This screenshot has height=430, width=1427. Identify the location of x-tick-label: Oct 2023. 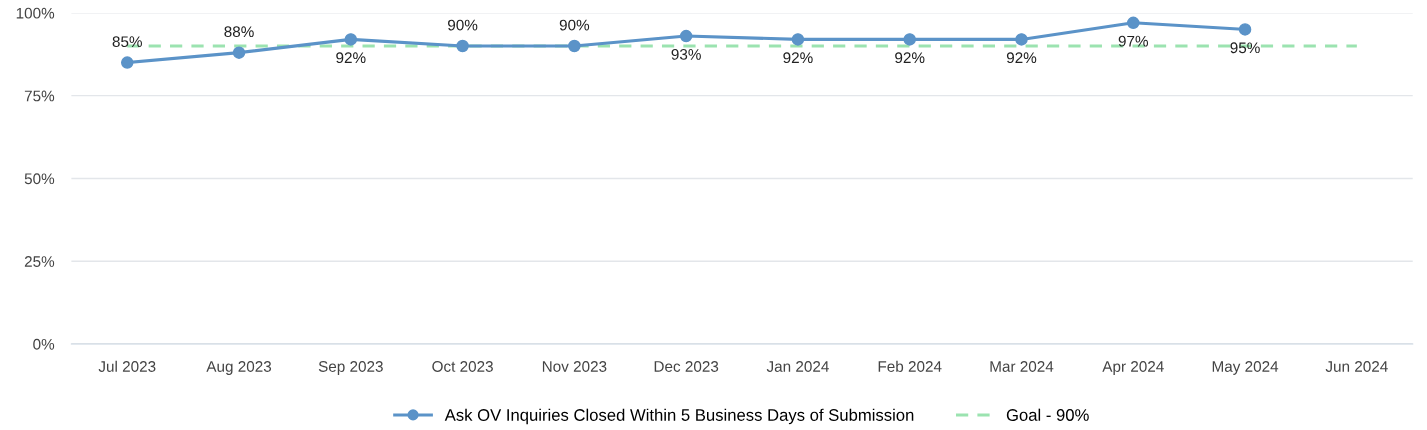
(462, 366).